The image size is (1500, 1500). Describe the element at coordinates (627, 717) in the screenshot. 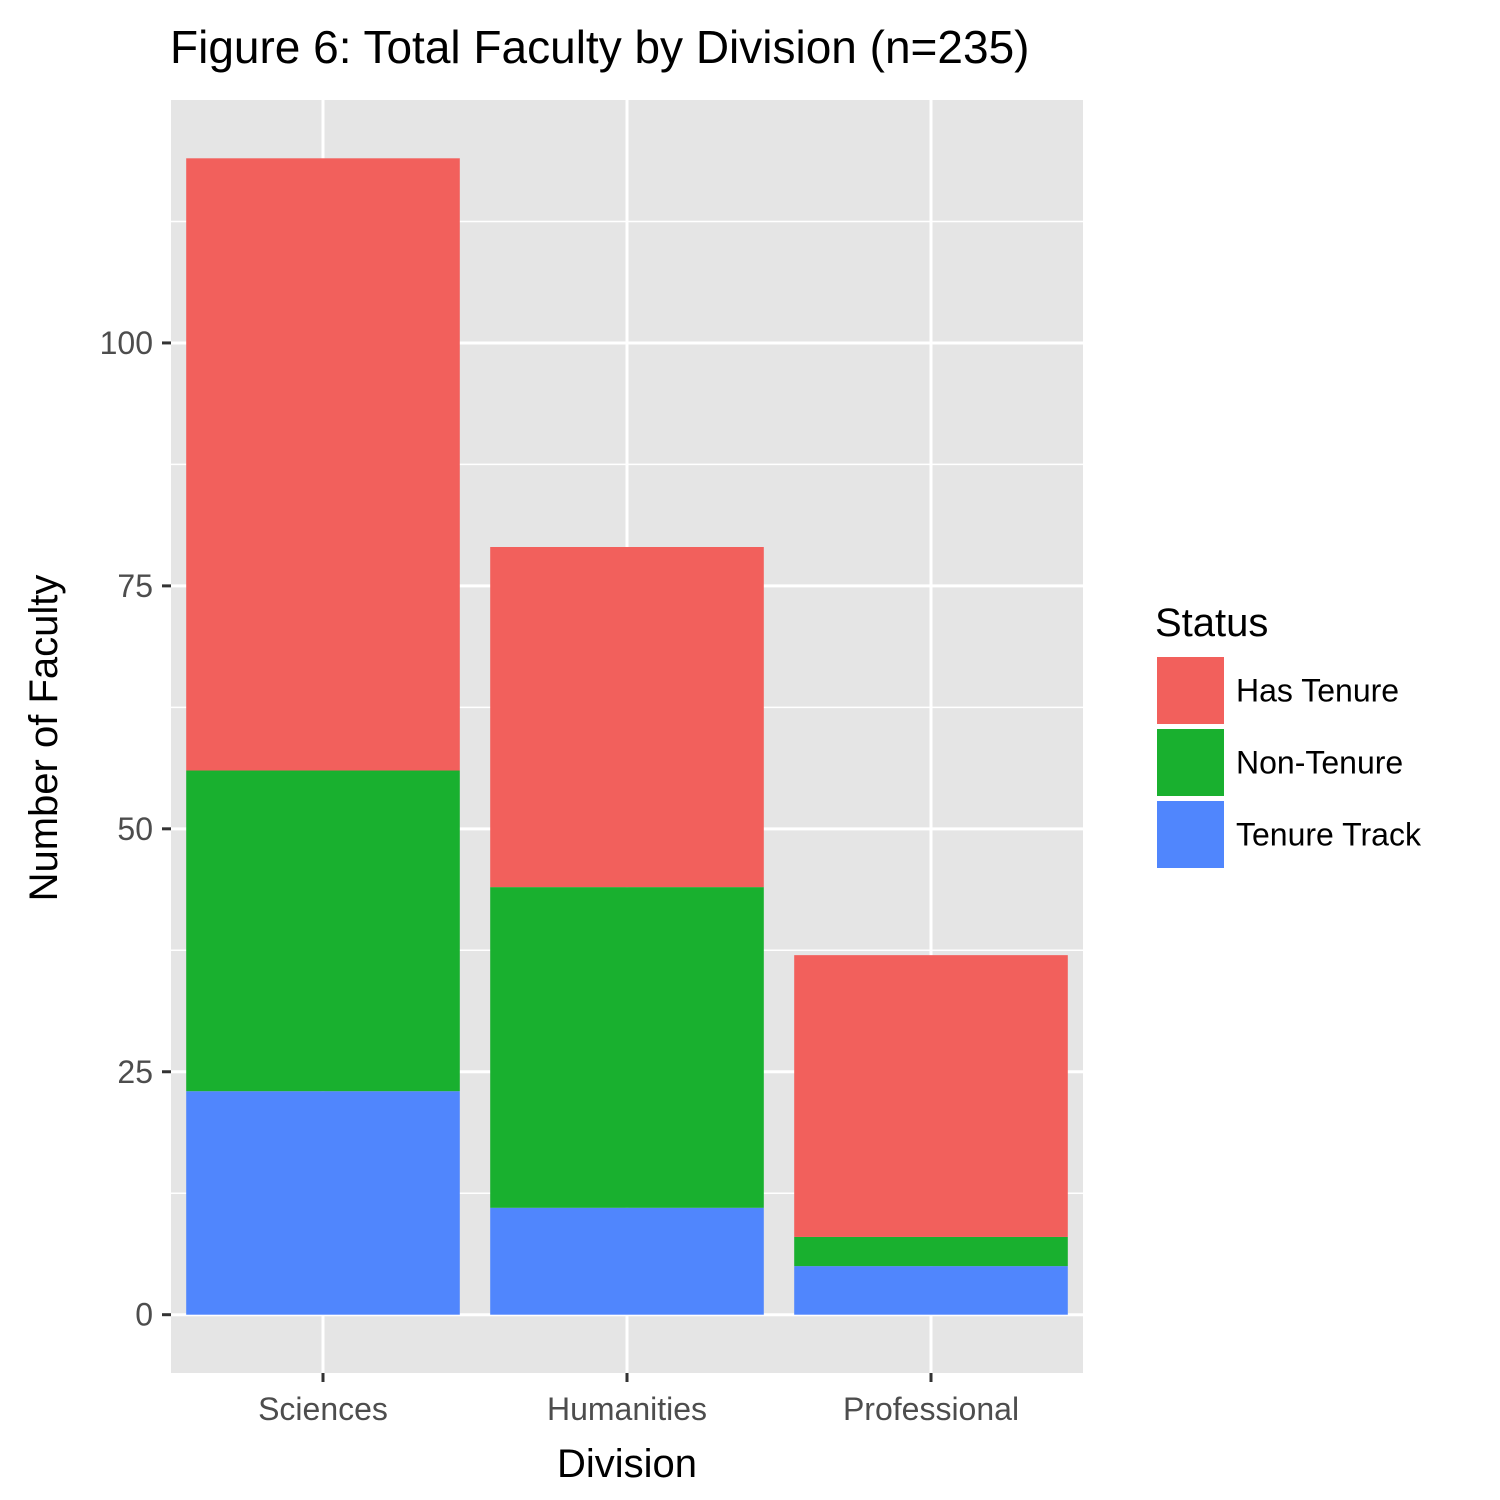

I see `bar-segment-has-tenure-humanities` at that location.